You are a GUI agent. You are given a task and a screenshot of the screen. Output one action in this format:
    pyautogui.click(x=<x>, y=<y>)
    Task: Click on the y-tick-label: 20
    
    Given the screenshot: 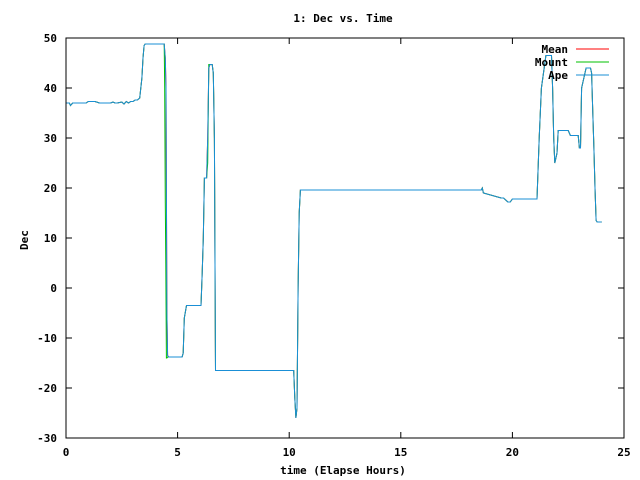 What is the action you would take?
    pyautogui.click(x=50, y=188)
    